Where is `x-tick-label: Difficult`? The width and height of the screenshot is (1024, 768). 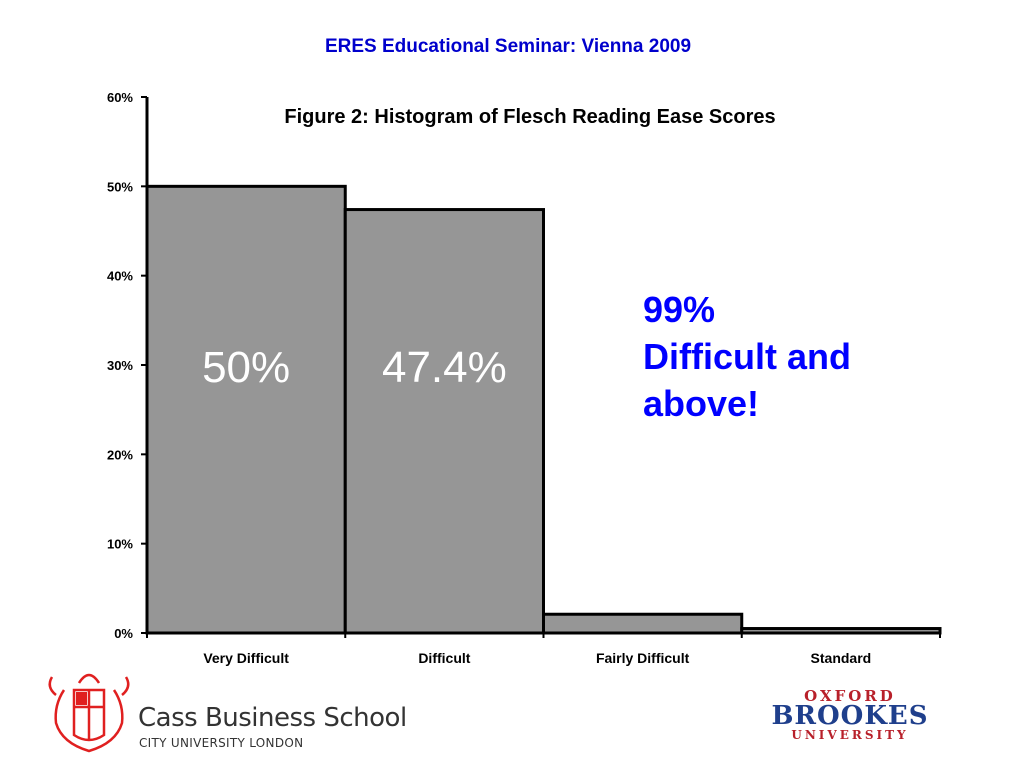
x-tick-label: Difficult is located at coordinates (444, 658).